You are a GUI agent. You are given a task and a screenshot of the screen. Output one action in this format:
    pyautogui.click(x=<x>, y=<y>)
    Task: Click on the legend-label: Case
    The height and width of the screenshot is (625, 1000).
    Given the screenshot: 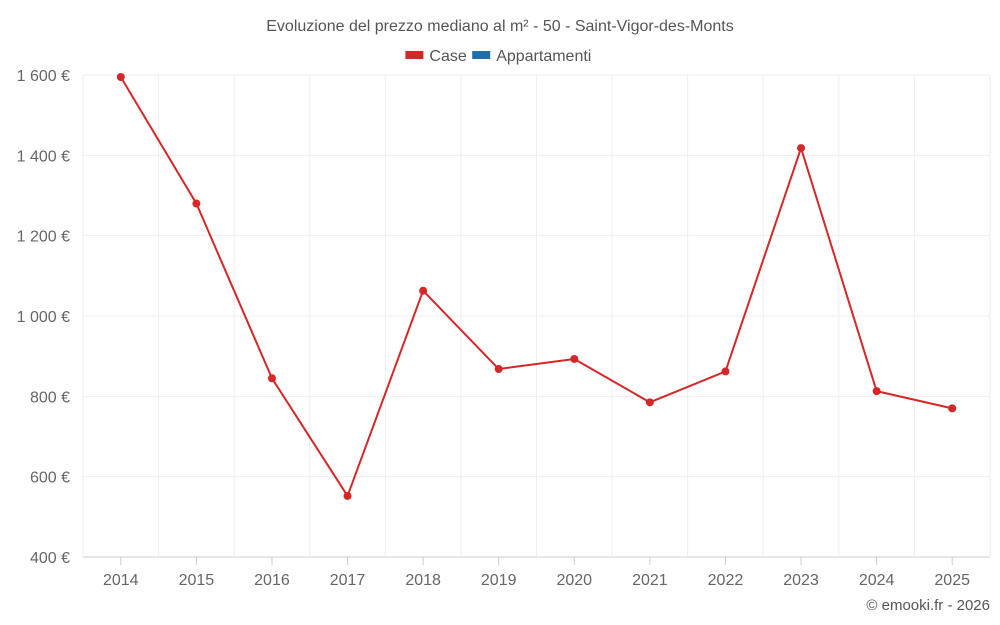 What is the action you would take?
    pyautogui.click(x=447, y=56)
    